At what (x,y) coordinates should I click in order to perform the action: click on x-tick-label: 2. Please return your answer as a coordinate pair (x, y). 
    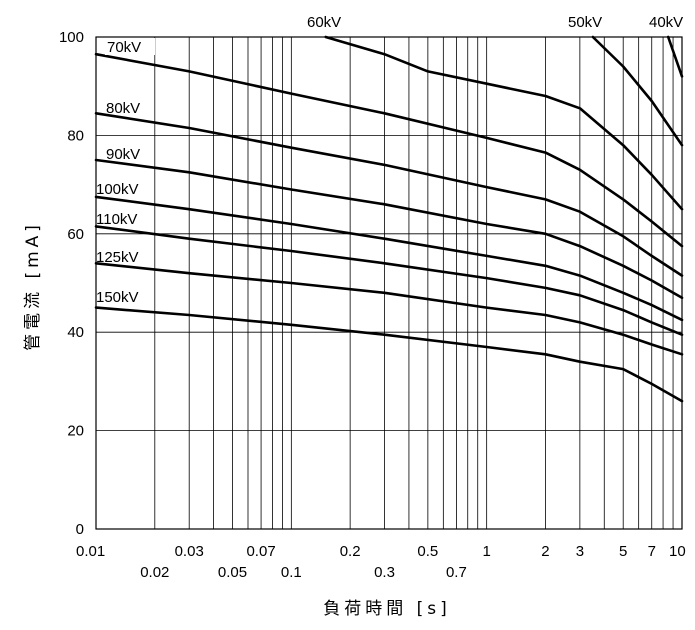
    Looking at the image, I should click on (545, 551).